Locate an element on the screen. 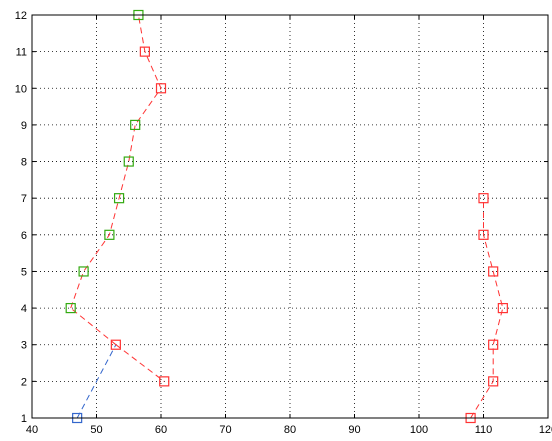  y-tick-label: 4 is located at coordinates (24, 309).